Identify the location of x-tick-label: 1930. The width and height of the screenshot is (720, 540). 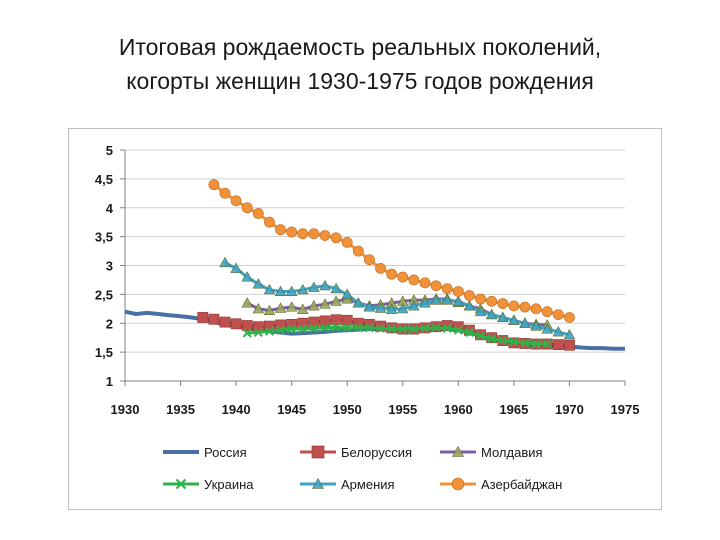
(125, 409).